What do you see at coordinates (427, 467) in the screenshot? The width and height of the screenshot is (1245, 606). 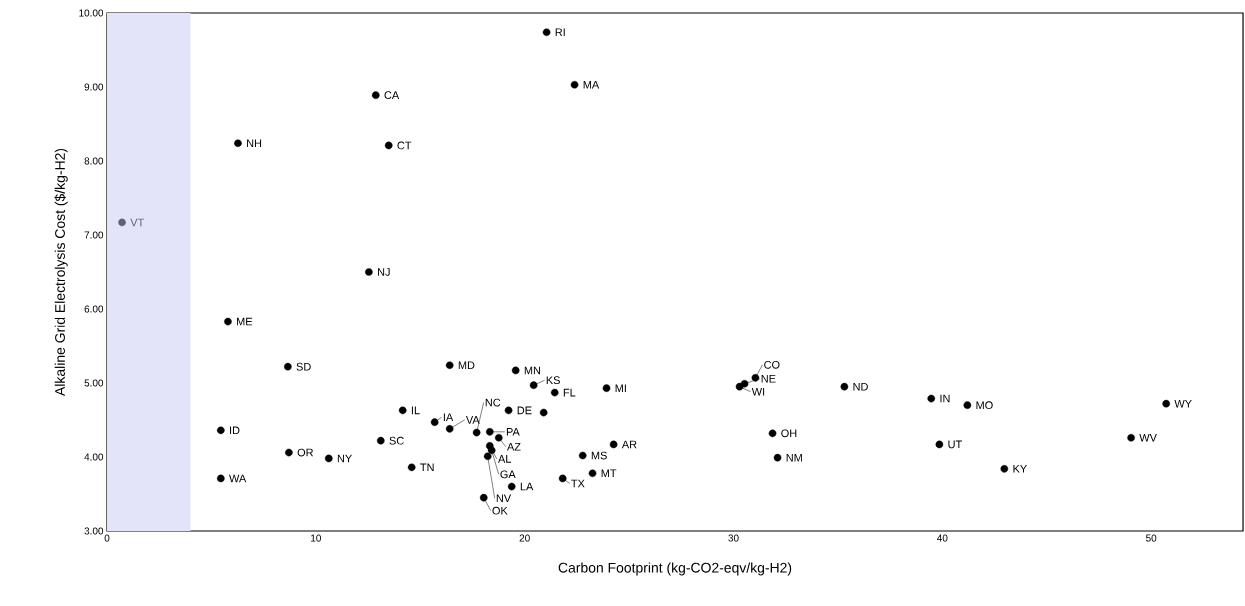 I see `annotation: TN` at bounding box center [427, 467].